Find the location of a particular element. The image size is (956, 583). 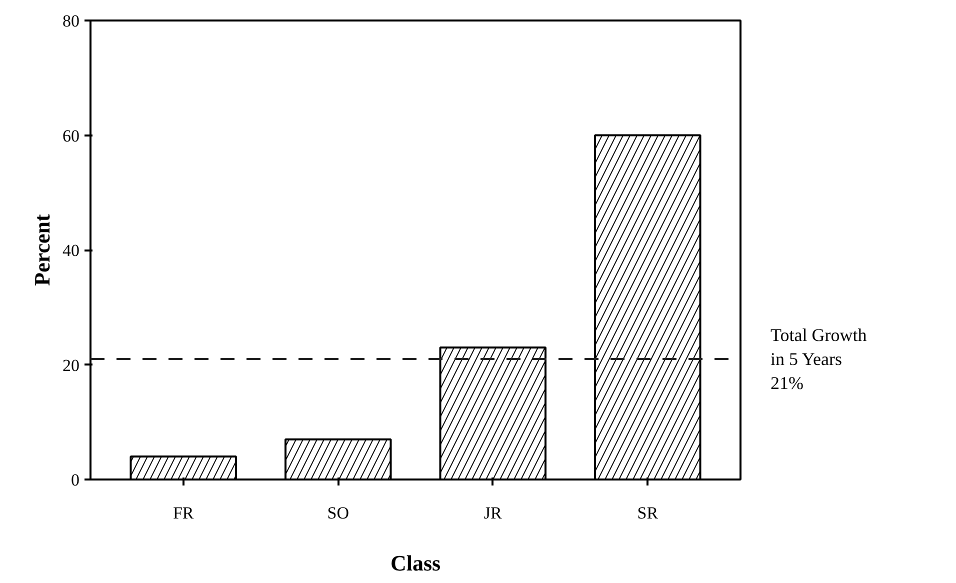

x-axis-title: Class is located at coordinates (415, 563).